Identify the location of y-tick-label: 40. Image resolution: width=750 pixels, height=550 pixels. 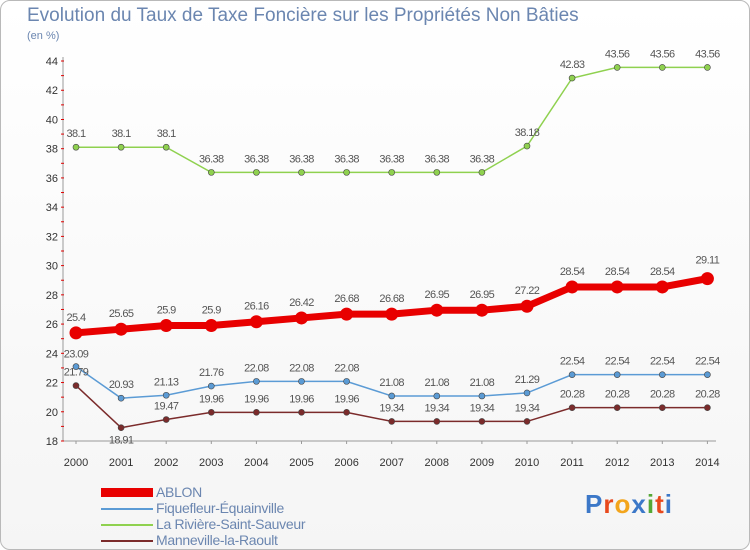
(52, 120).